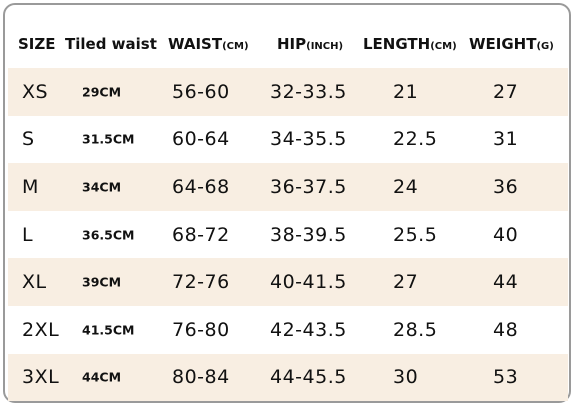 Image resolution: width=578 pixels, height=409 pixels. I want to click on table-cell: 36-37.5, so click(308, 187).